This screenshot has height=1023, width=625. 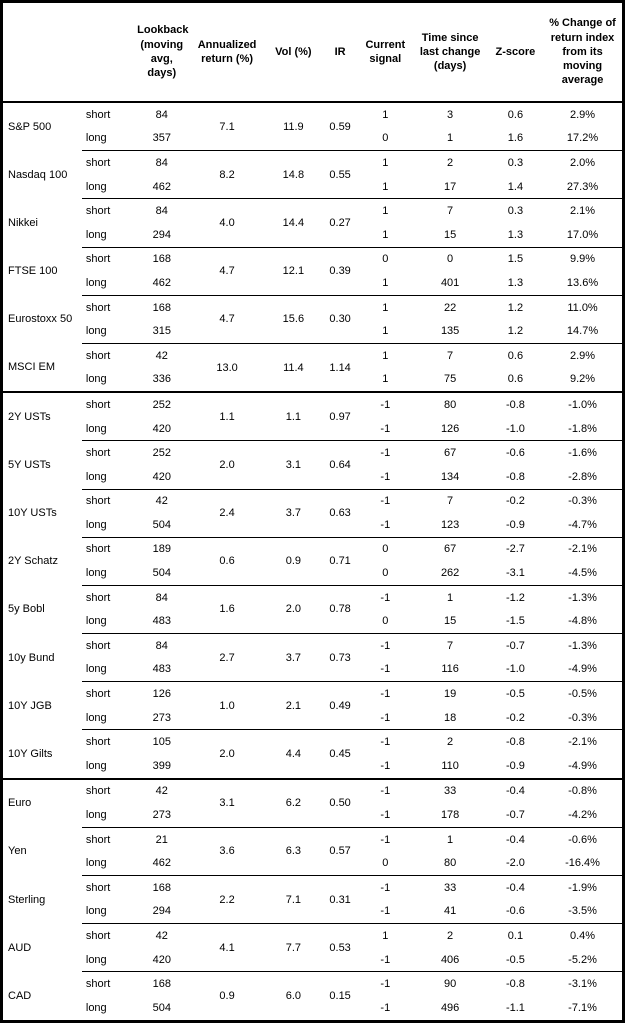 What do you see at coordinates (227, 996) in the screenshot?
I see `annualized-return-value: 0.9` at bounding box center [227, 996].